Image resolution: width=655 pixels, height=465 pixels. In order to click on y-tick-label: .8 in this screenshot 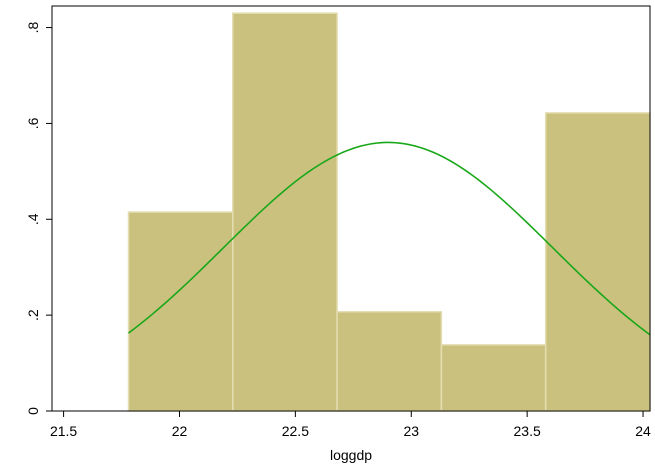, I will do `click(33, 28)`.